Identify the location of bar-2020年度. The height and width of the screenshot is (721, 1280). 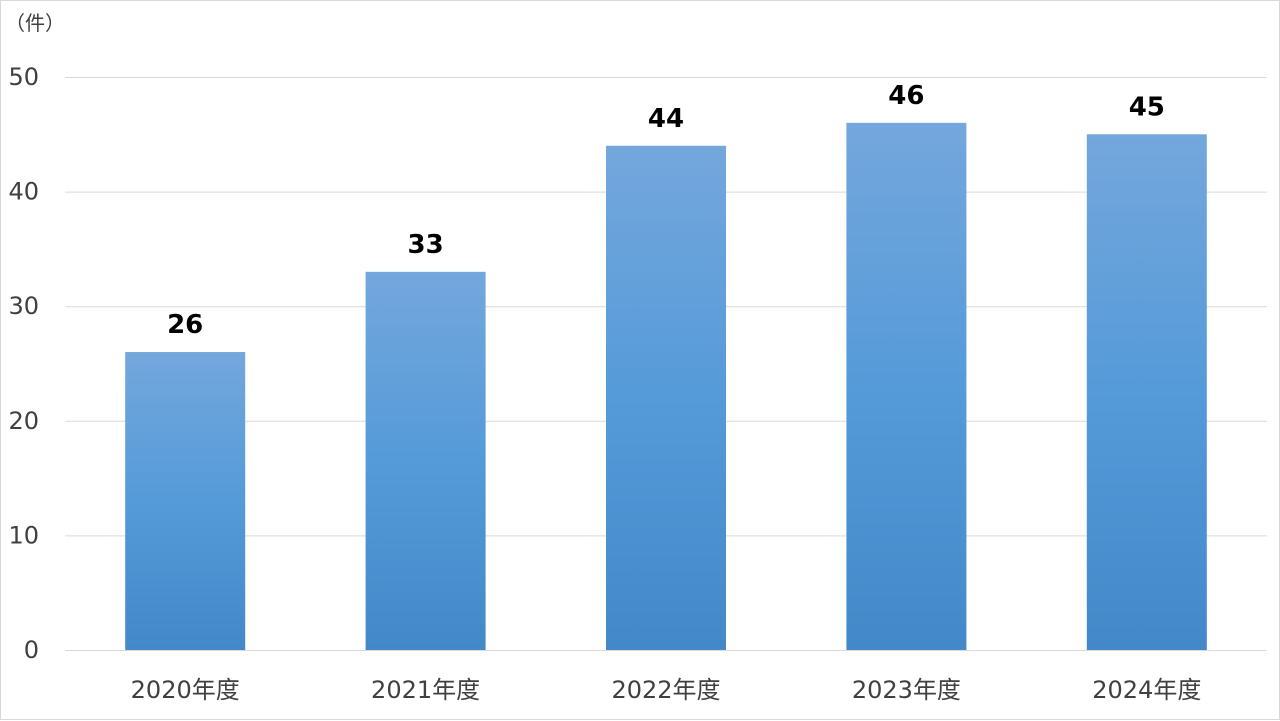
(185, 501).